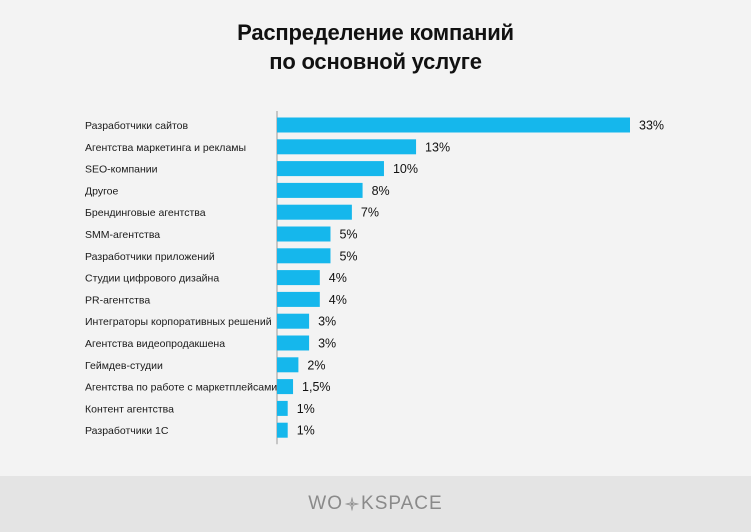 The width and height of the screenshot is (751, 532). What do you see at coordinates (402, 503) in the screenshot?
I see `logo-text-right: KSPACE` at bounding box center [402, 503].